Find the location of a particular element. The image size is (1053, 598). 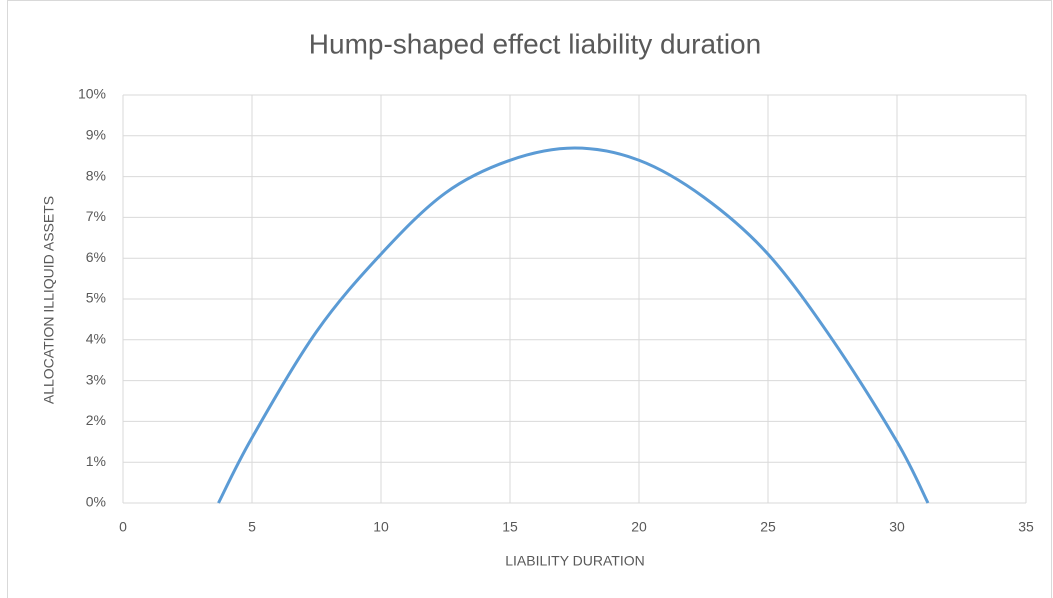

chart-title: Hump-shaped effect liability duration is located at coordinates (535, 43).